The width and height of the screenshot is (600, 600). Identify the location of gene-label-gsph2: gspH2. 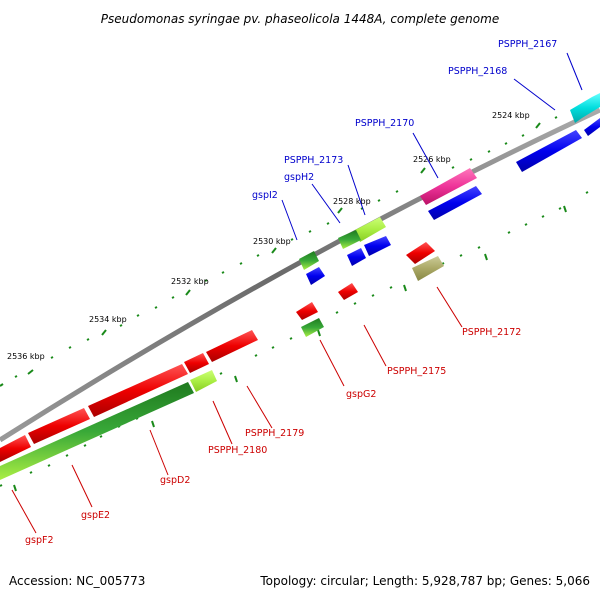
(299, 177).